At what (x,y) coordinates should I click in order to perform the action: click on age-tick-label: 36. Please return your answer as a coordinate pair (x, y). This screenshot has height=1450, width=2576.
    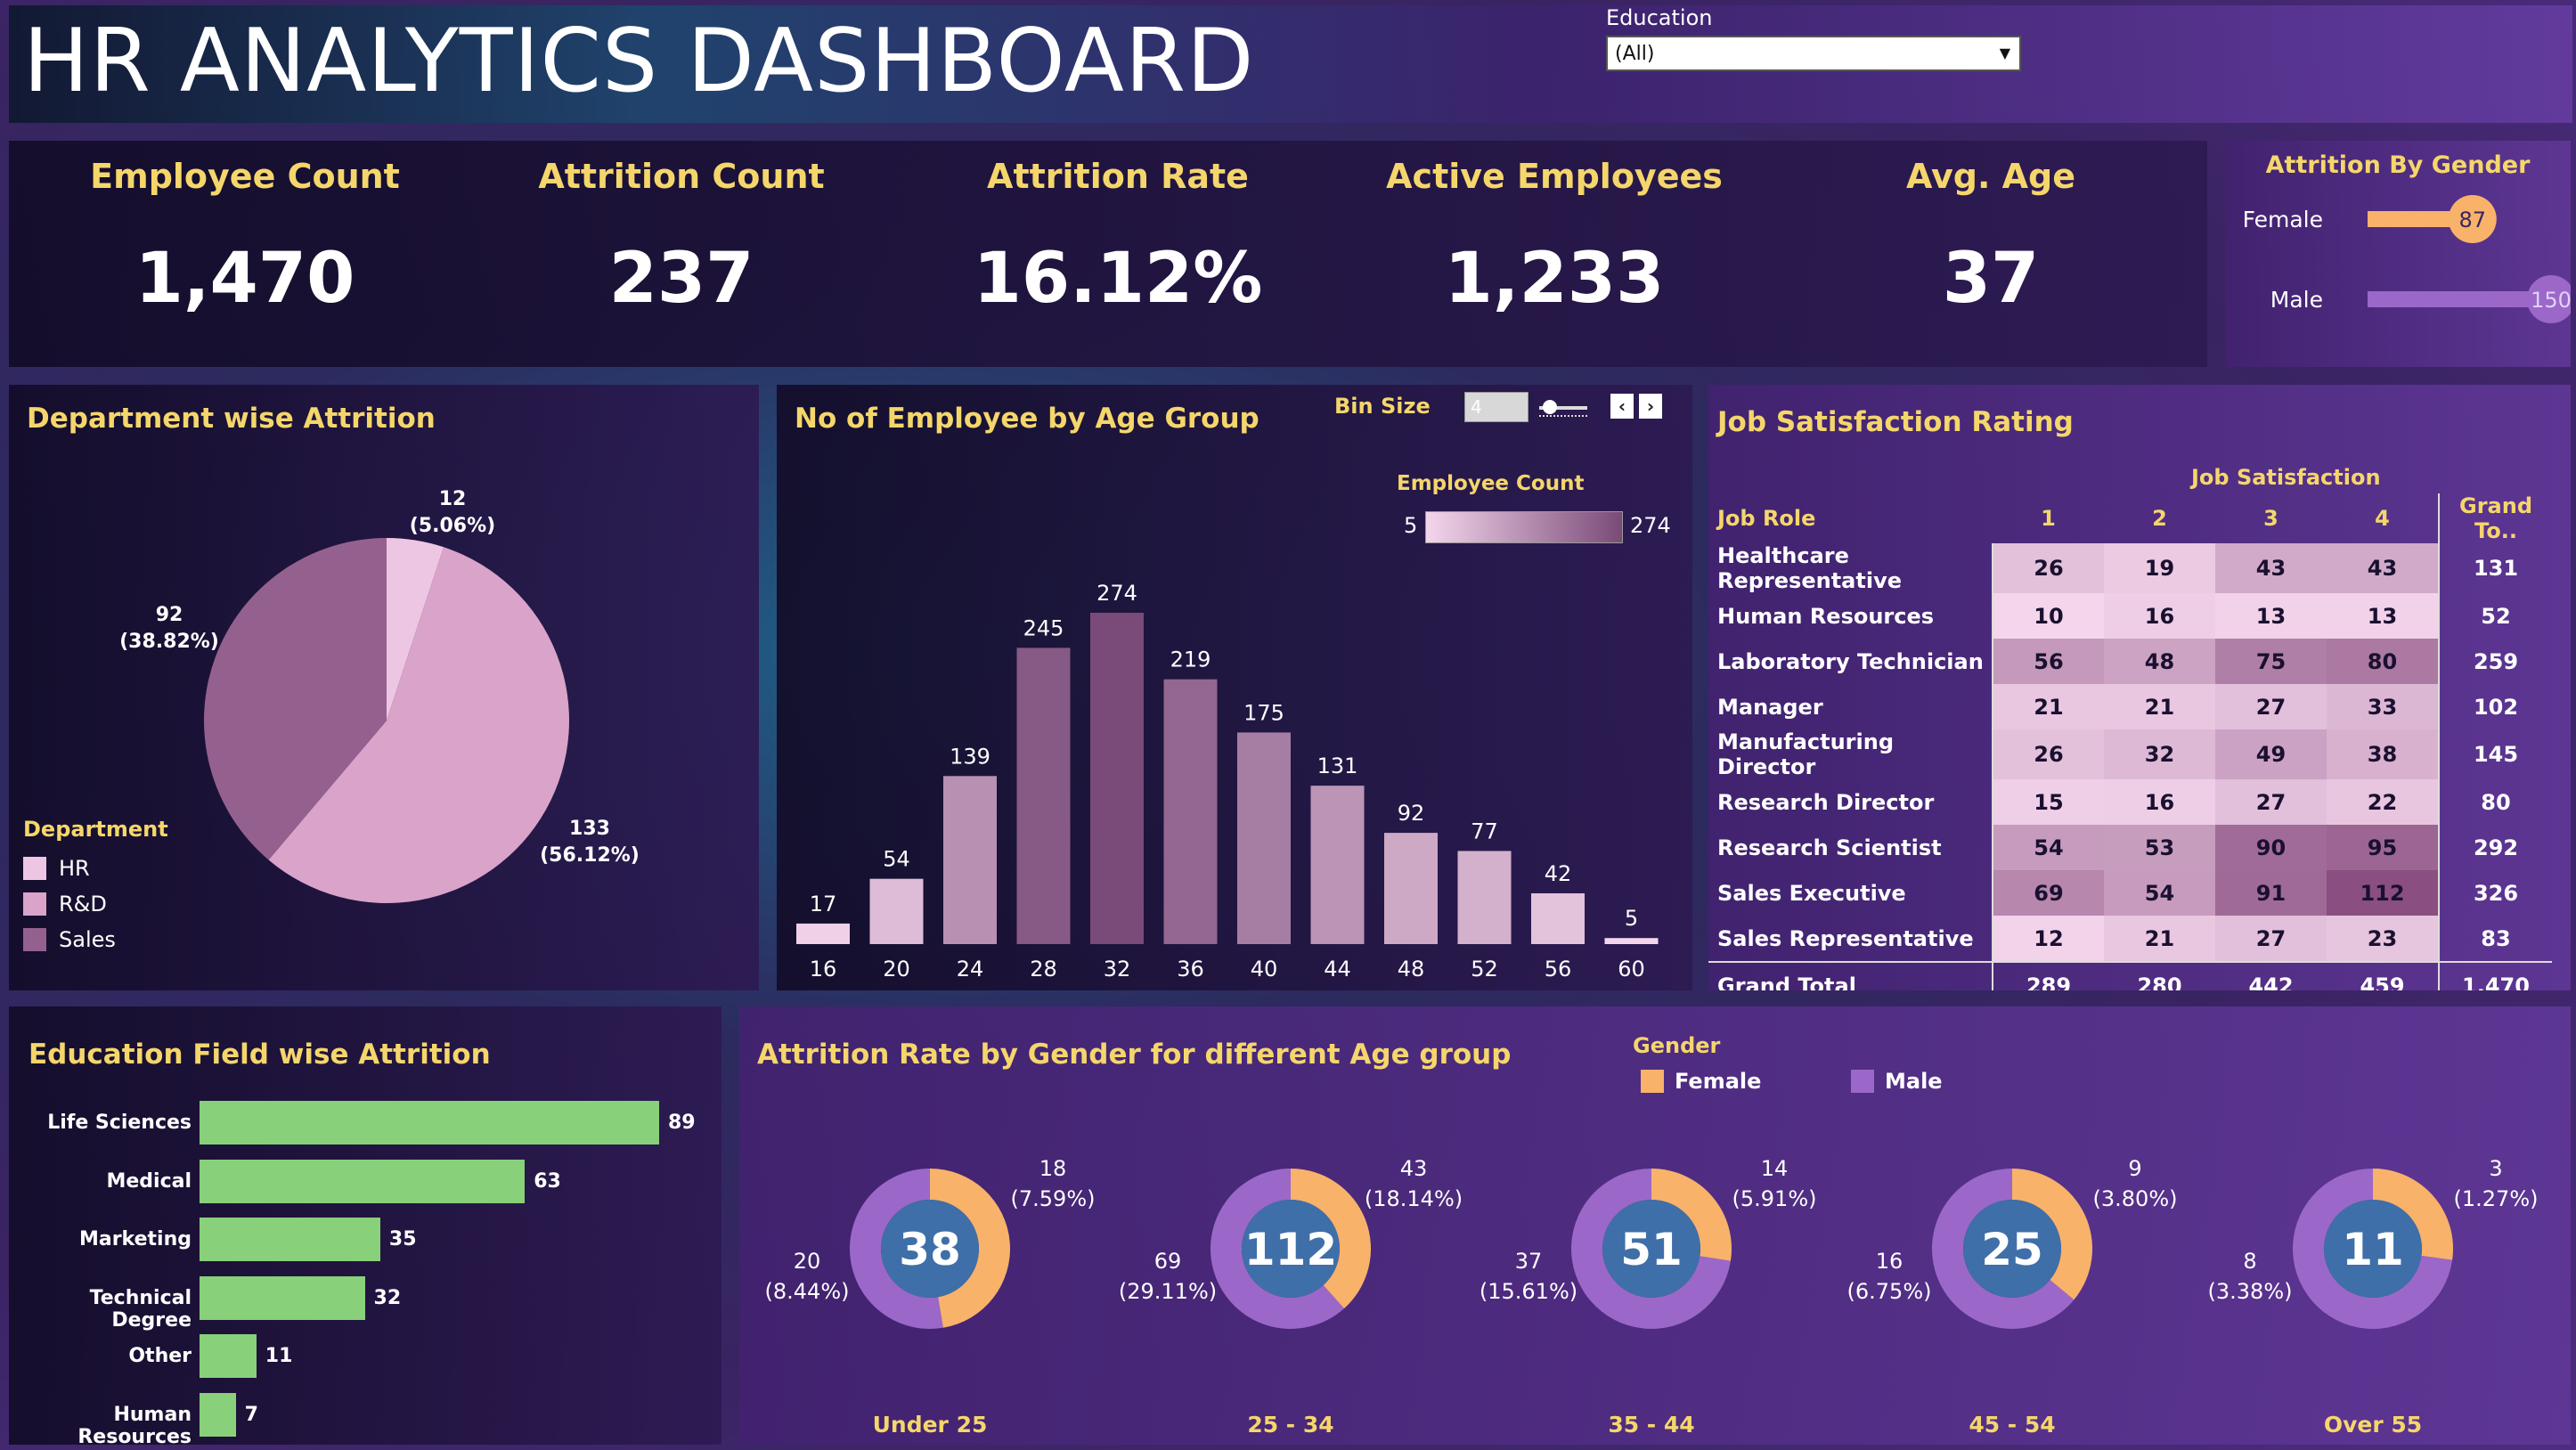
    Looking at the image, I should click on (1190, 969).